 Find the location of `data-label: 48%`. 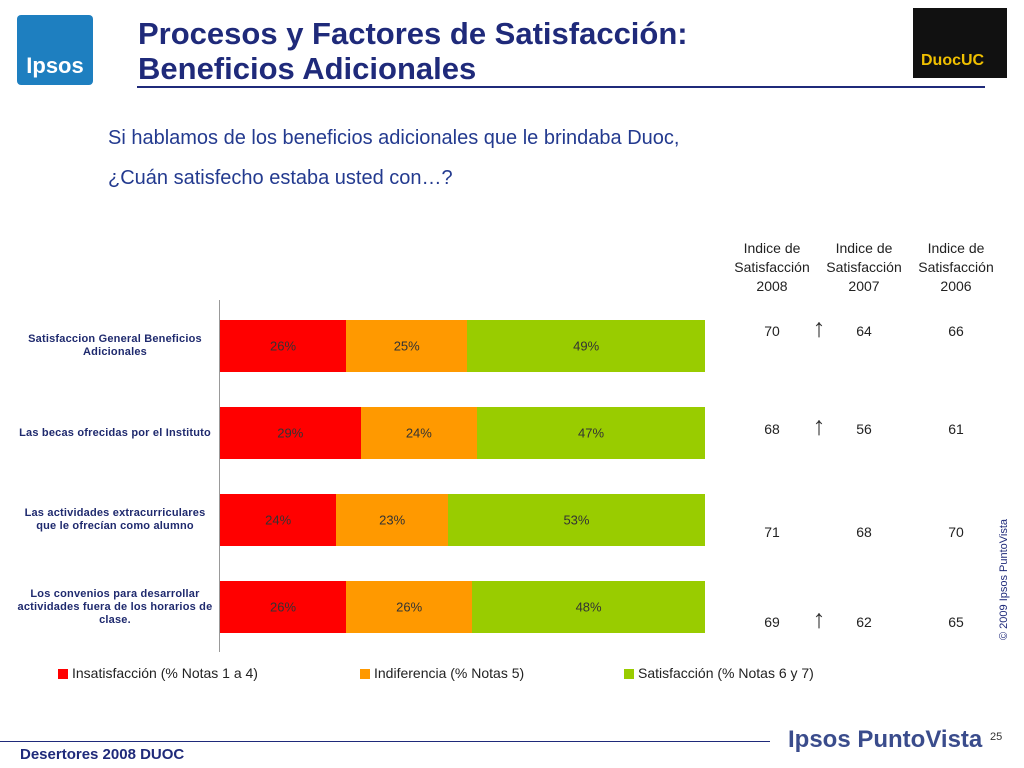

data-label: 48% is located at coordinates (588, 607).